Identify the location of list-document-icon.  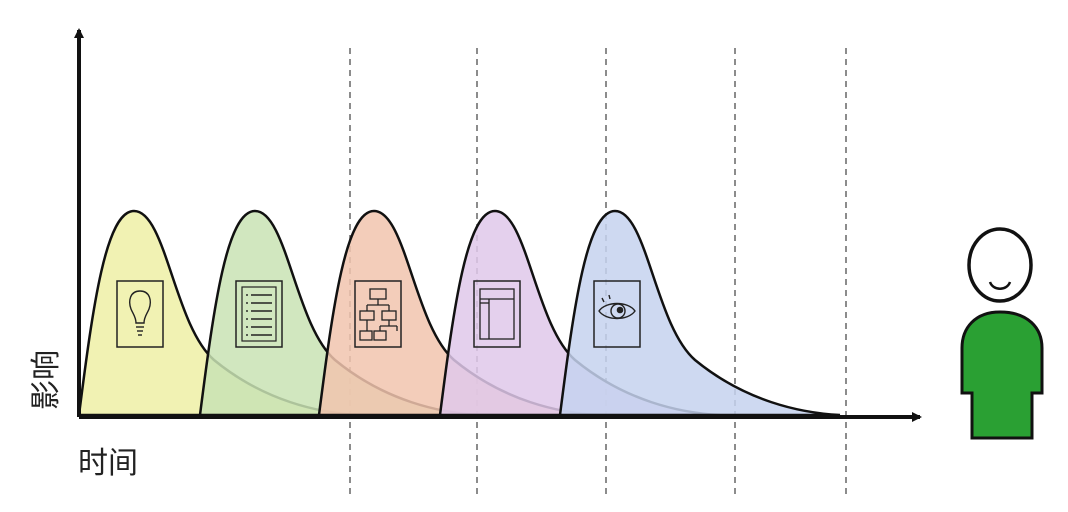
(259, 314).